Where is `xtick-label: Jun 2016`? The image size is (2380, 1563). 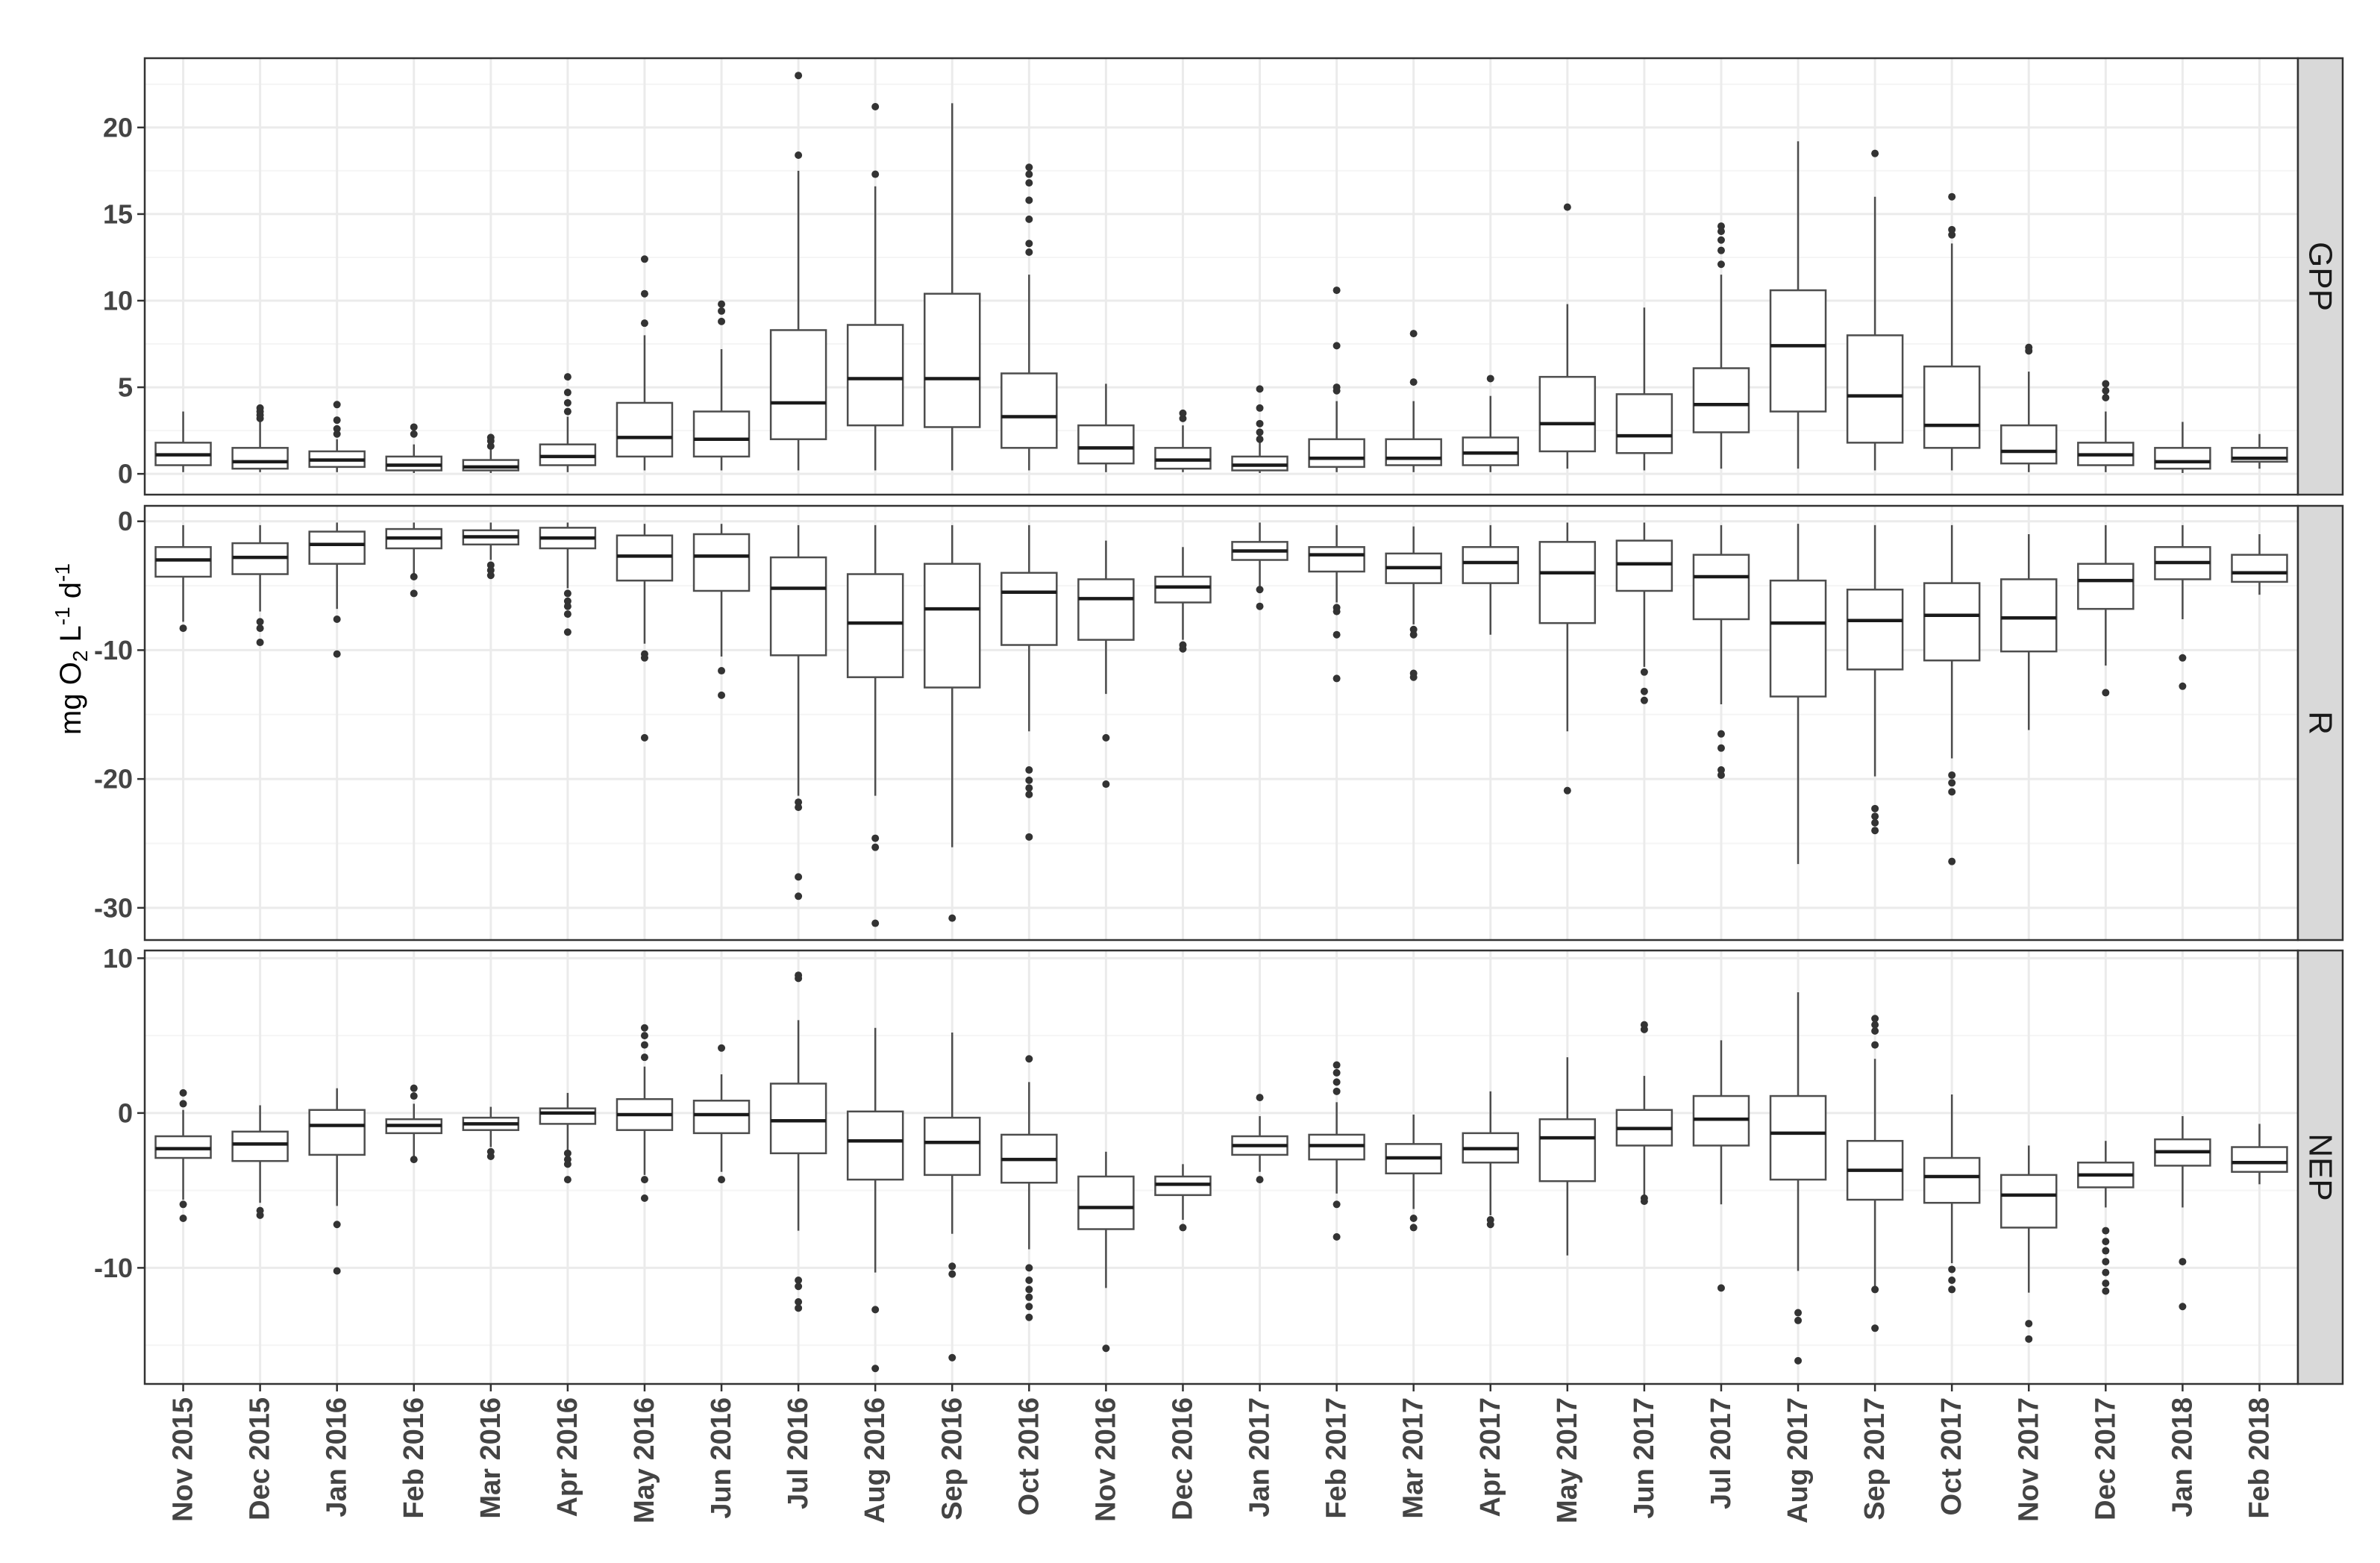
xtick-label: Jun 2016 is located at coordinates (721, 1458).